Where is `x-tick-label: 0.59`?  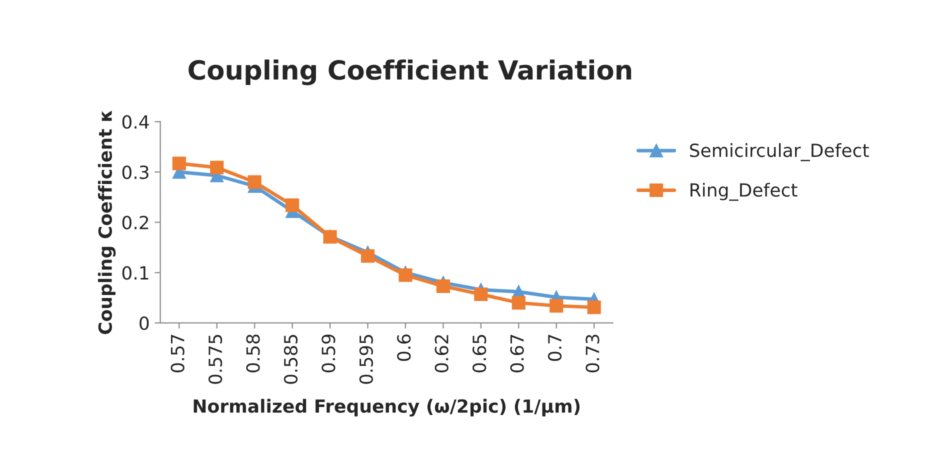
x-tick-label: 0.59 is located at coordinates (329, 353).